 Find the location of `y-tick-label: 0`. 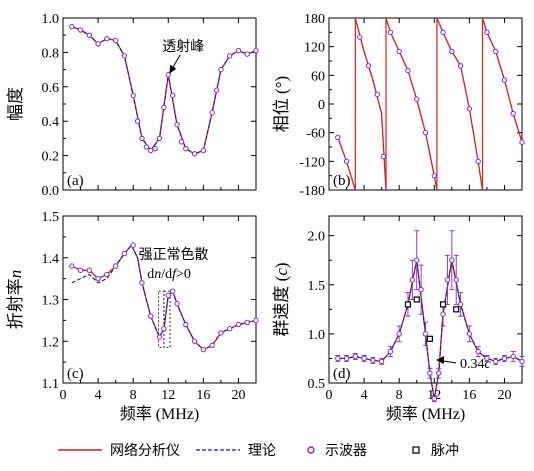

y-tick-label: 0 is located at coordinates (321, 105).